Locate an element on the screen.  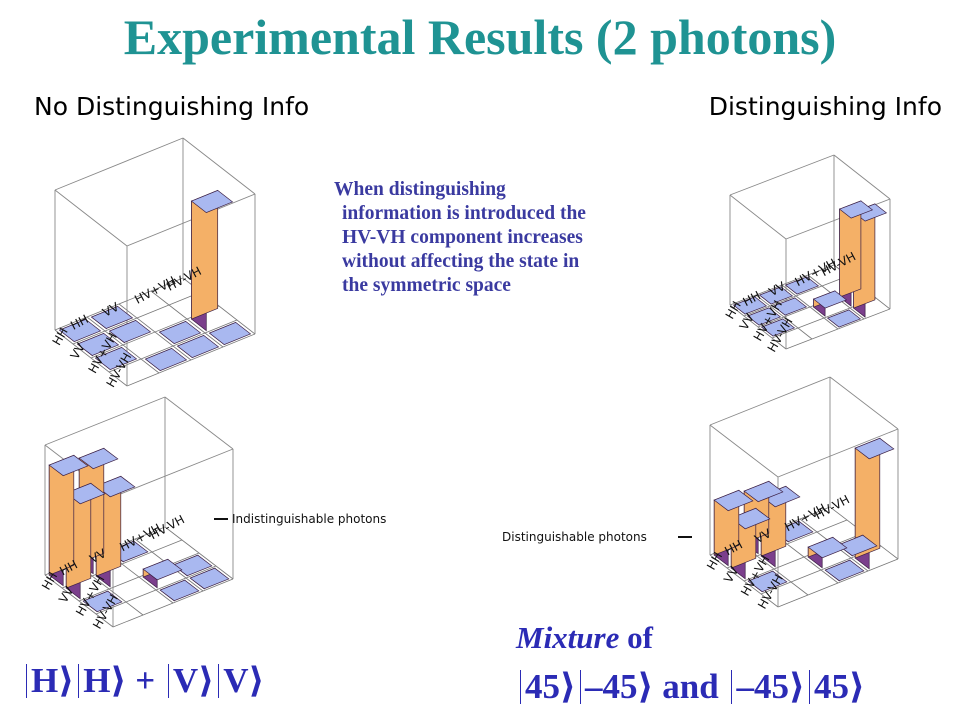
plot-caption: Indistinguishable photons is located at coordinates (309, 519).